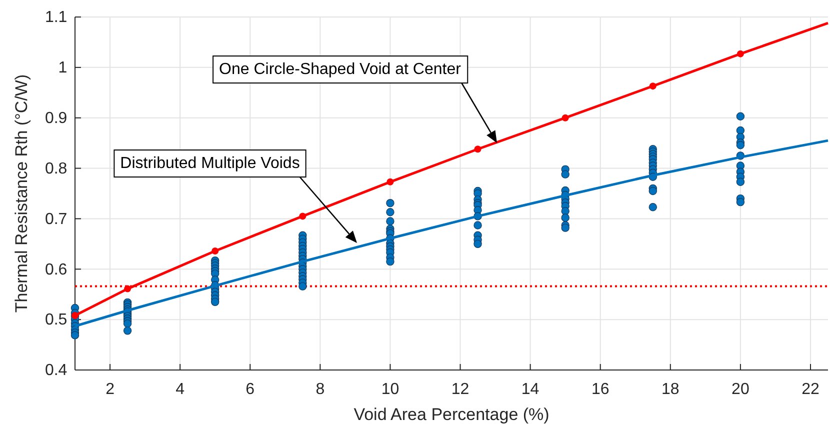  What do you see at coordinates (56, 269) in the screenshot?
I see `y-tick-label: 0.6` at bounding box center [56, 269].